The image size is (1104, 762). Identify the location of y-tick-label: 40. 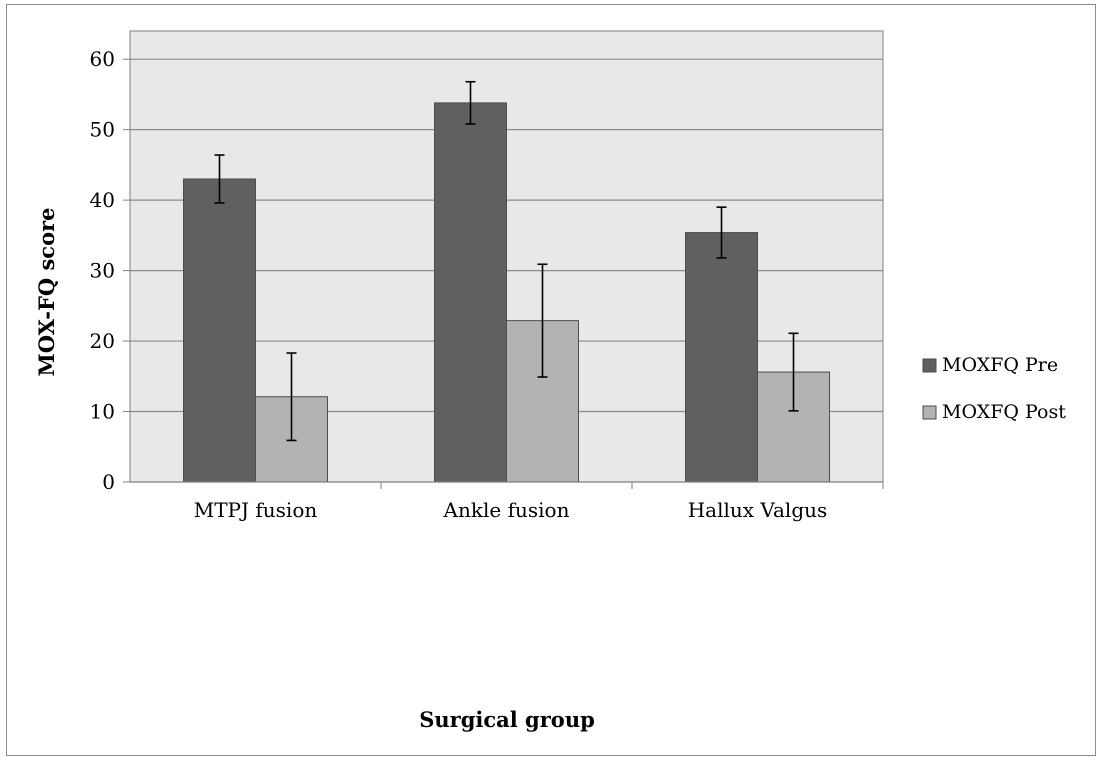
(102, 200).